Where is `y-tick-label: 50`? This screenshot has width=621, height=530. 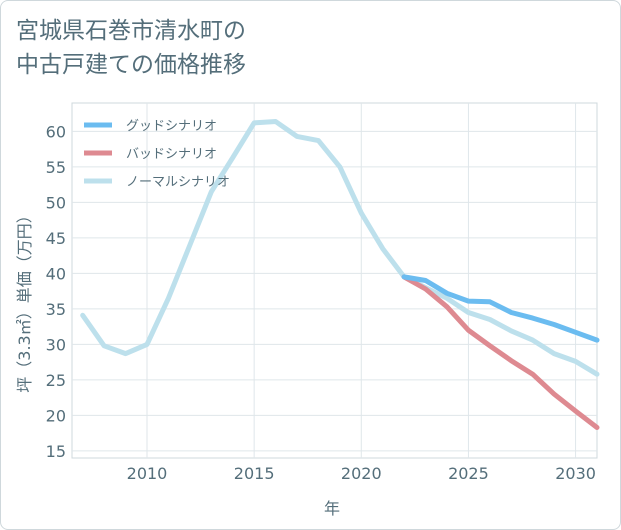 y-tick-label: 50 is located at coordinates (56, 202).